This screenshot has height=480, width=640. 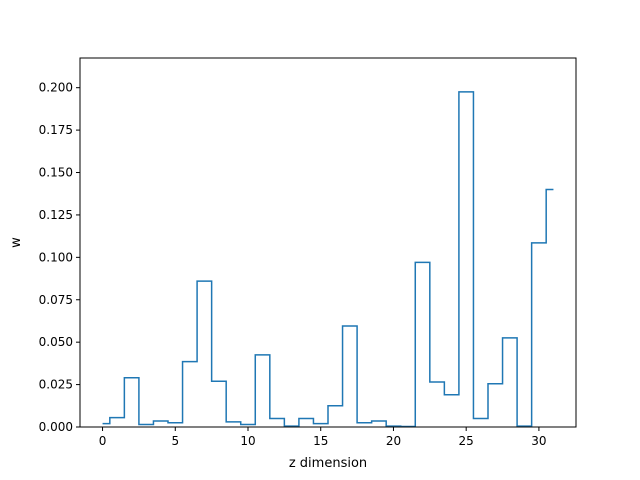 I want to click on y-tick-label: 0.075, so click(x=56, y=300).